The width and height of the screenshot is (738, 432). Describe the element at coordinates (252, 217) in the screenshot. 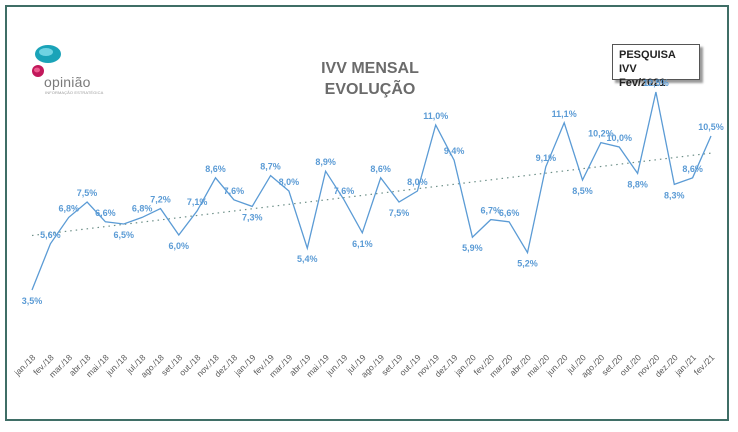

I see `data-label: 7,3%` at that location.